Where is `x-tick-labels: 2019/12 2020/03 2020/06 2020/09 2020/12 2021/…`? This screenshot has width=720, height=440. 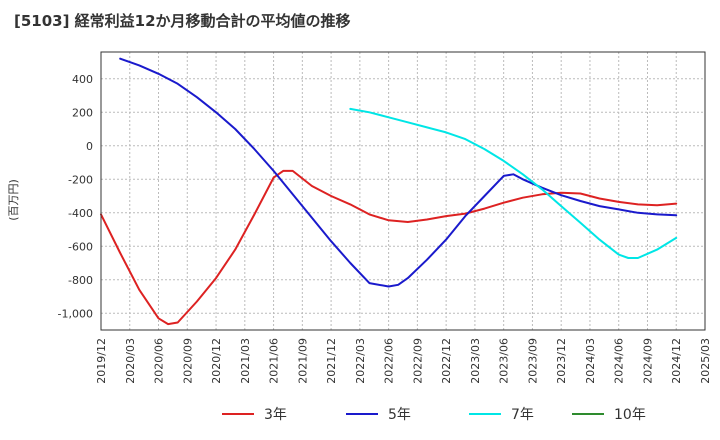
x-tick-labels: 2019/12 2020/03 2020/06 2020/09 2020/12 2021/… is located at coordinates (403, 361).